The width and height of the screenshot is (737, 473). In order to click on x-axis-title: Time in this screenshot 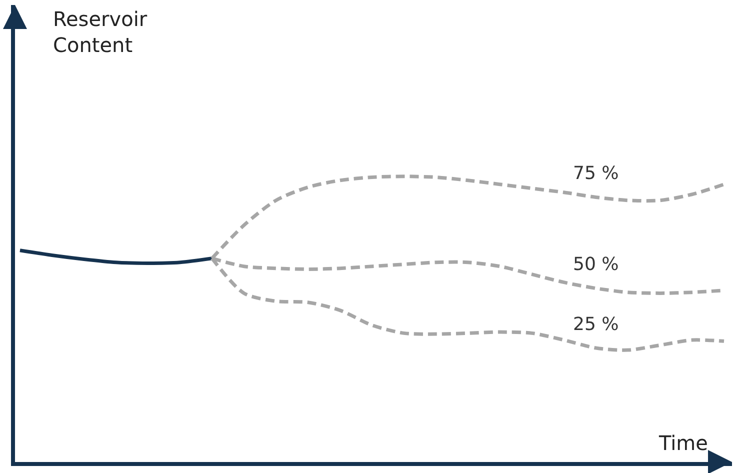, I will do `click(683, 443)`.